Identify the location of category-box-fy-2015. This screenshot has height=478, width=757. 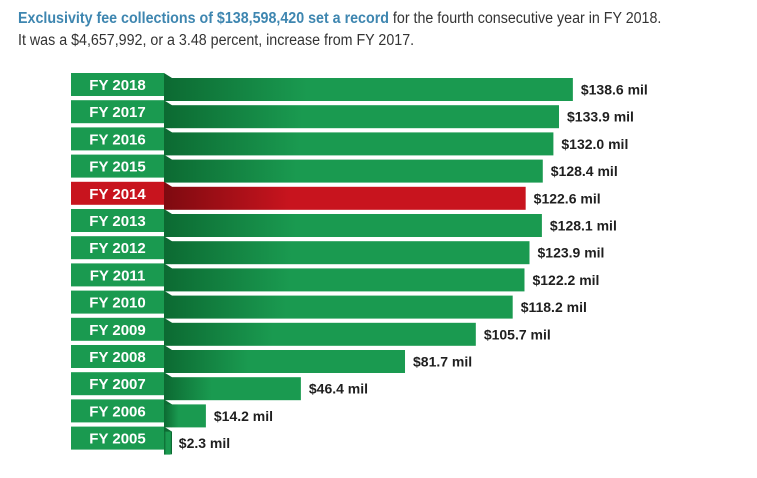
(117, 166).